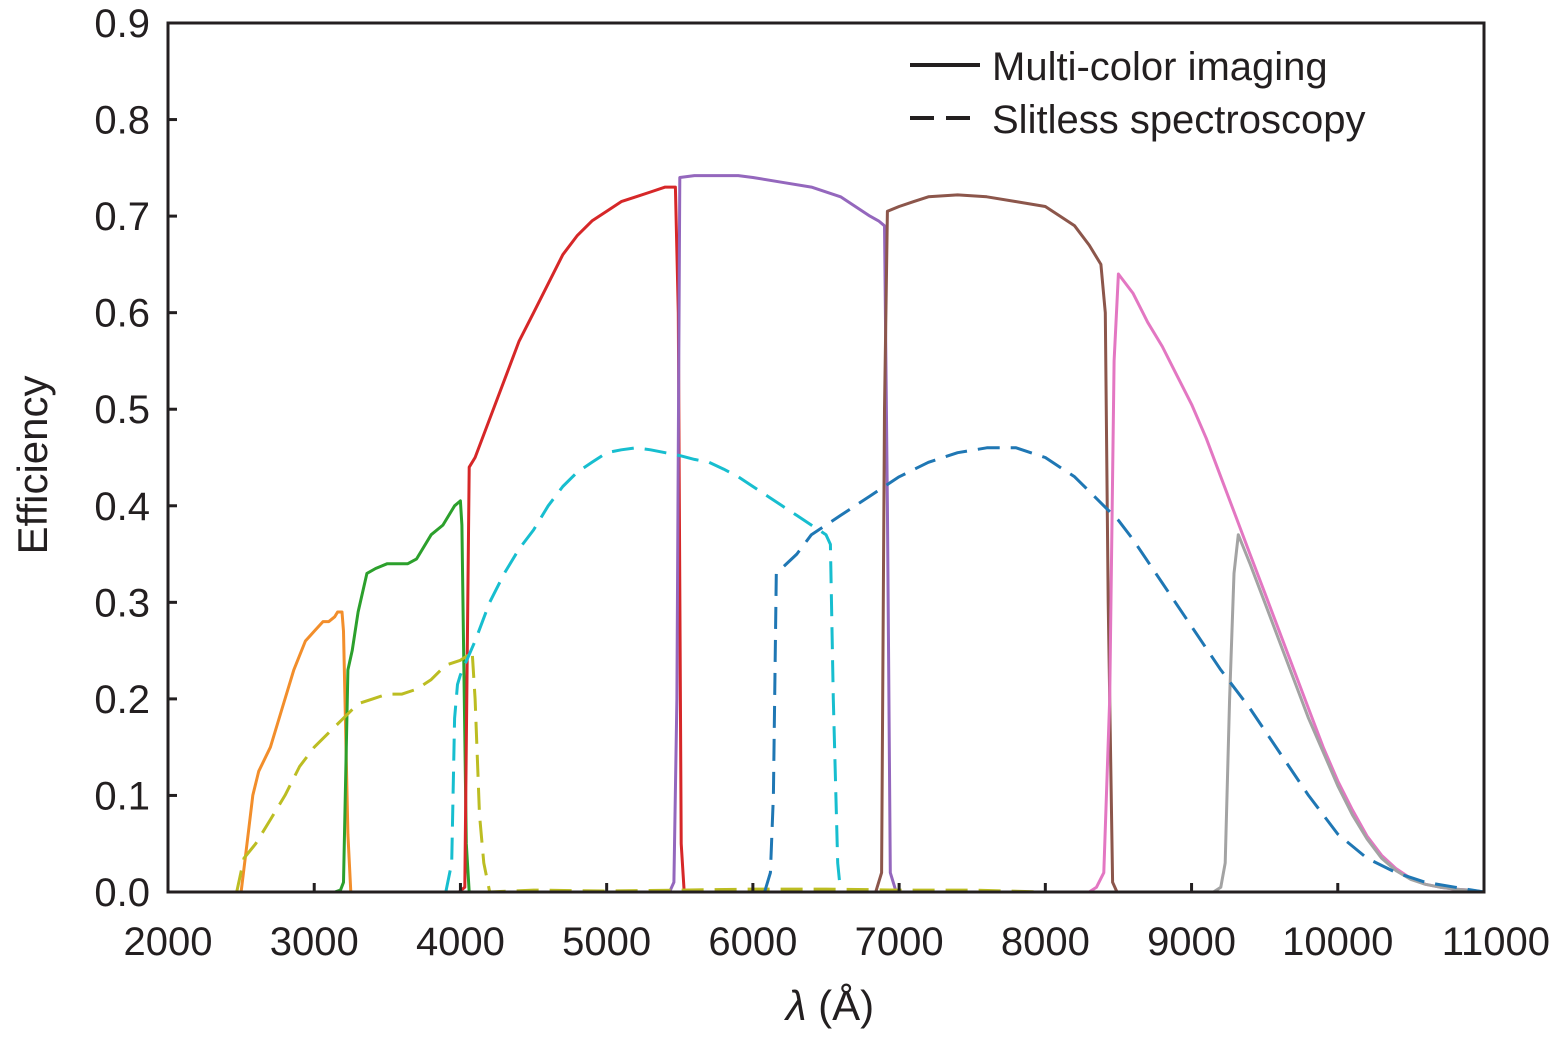  I want to click on x-tick-label: 8000, so click(1045, 942).